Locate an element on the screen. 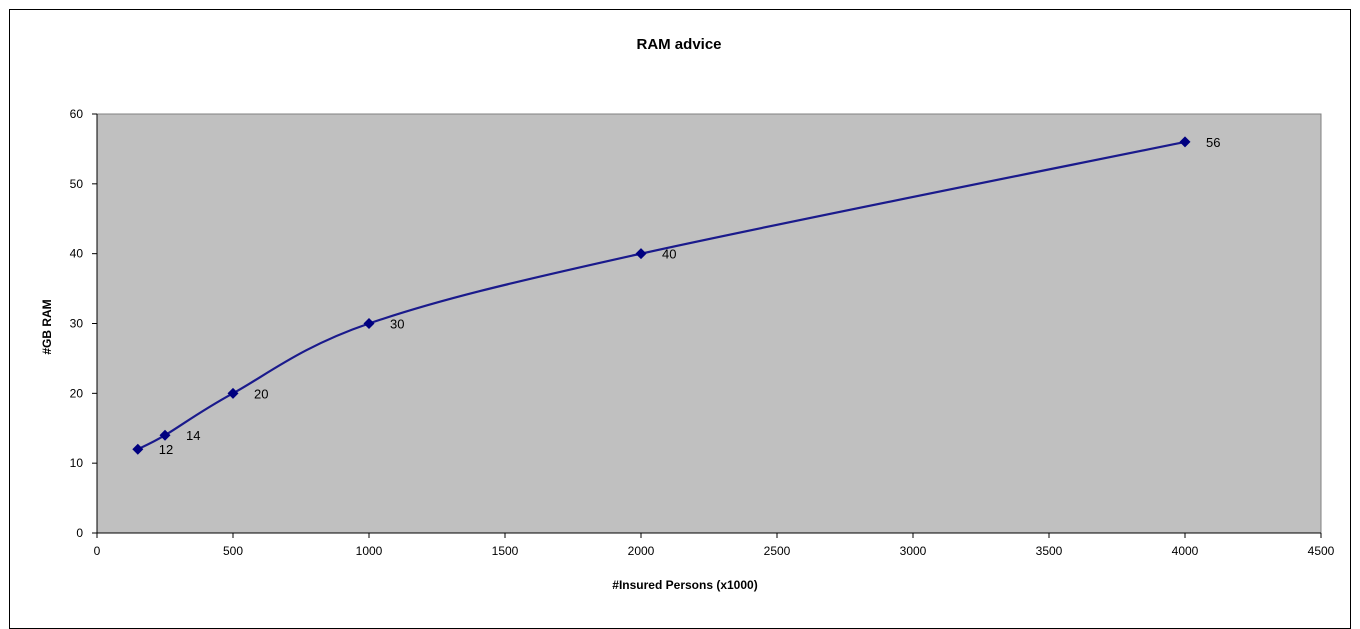 The width and height of the screenshot is (1360, 629). y-tick-label: 40 is located at coordinates (77, 254).